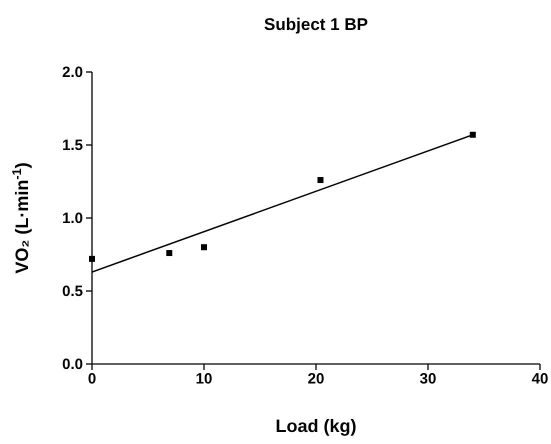  What do you see at coordinates (72, 364) in the screenshot?
I see `y-tick-label: 0.0` at bounding box center [72, 364].